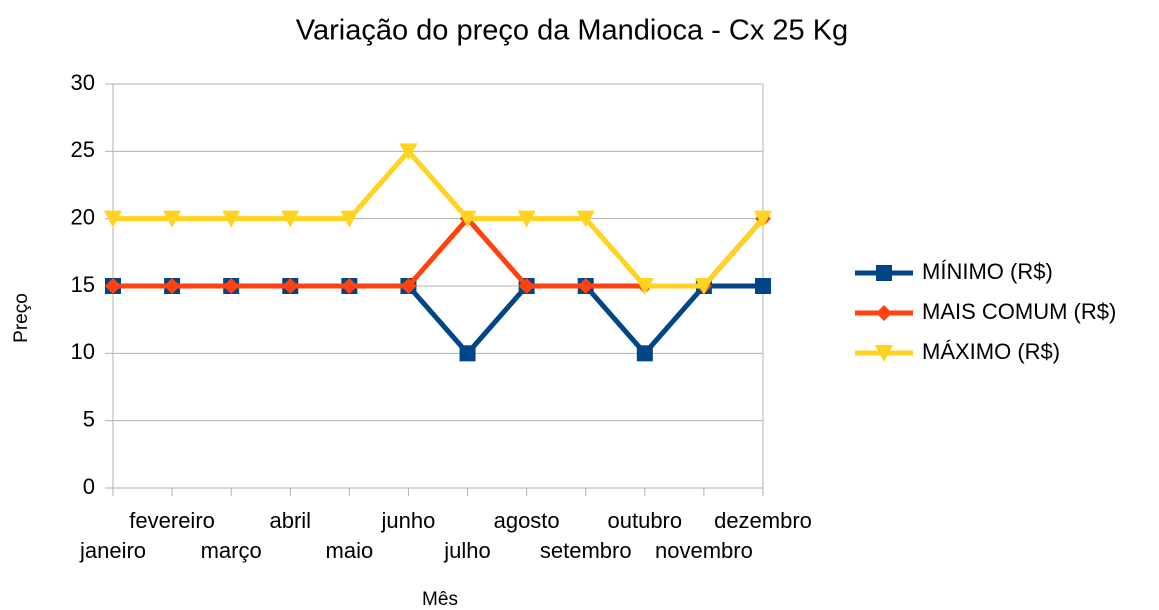 The image size is (1159, 610). I want to click on legend-label: MÍNIMO (R$), so click(987, 271).